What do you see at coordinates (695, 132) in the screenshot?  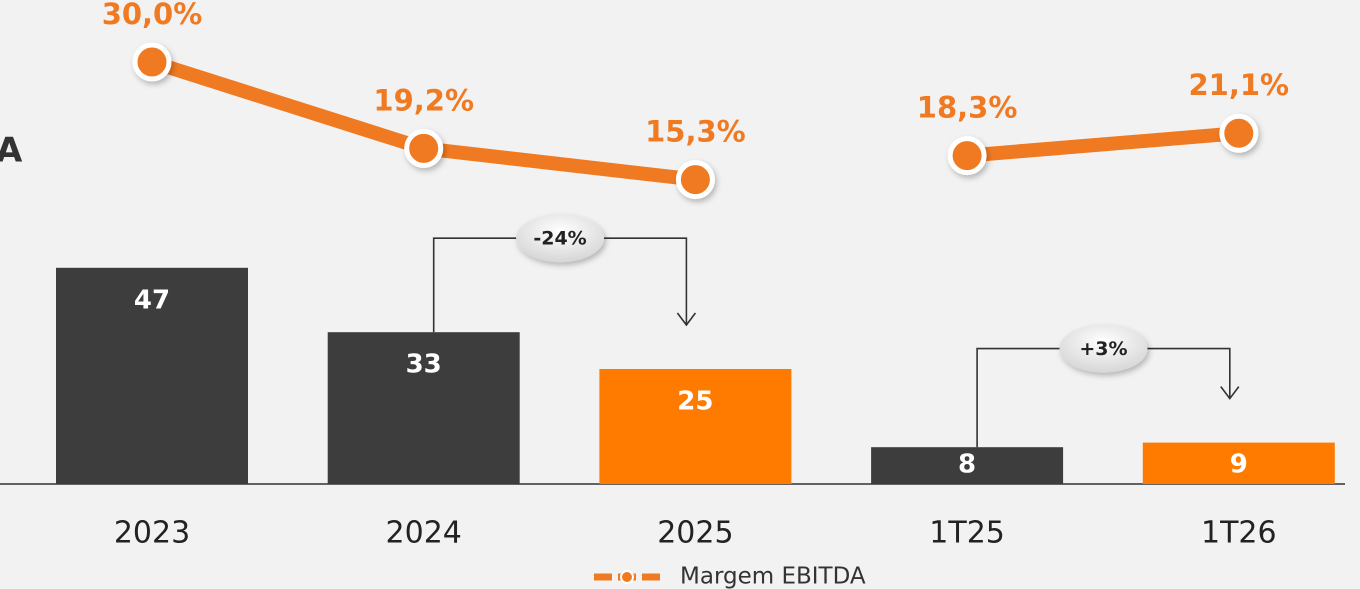 I see `margin-label: 15,3%` at bounding box center [695, 132].